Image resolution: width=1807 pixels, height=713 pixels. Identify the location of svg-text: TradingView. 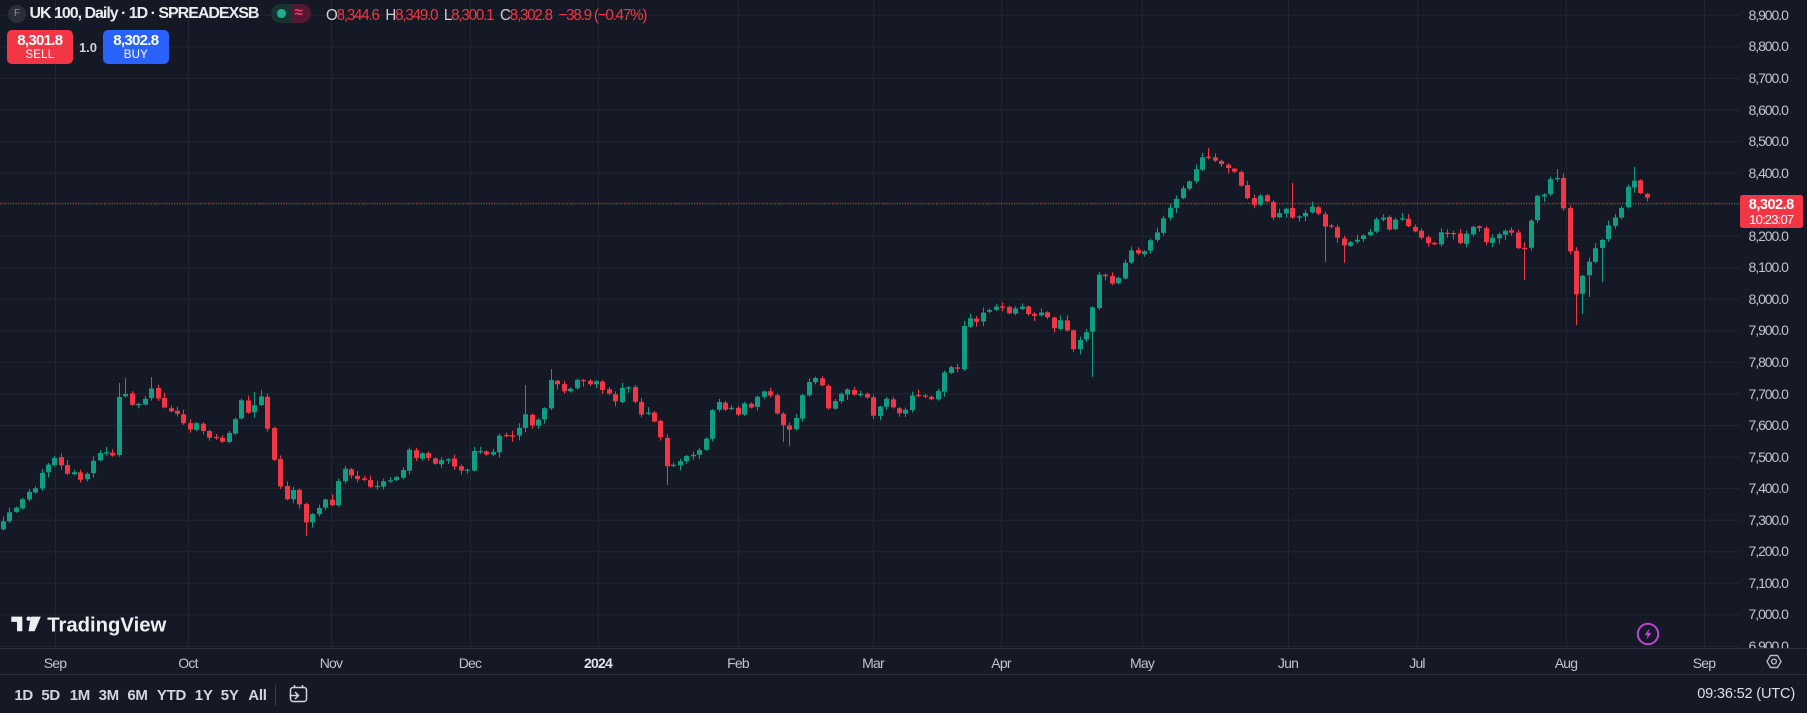
(106, 625).